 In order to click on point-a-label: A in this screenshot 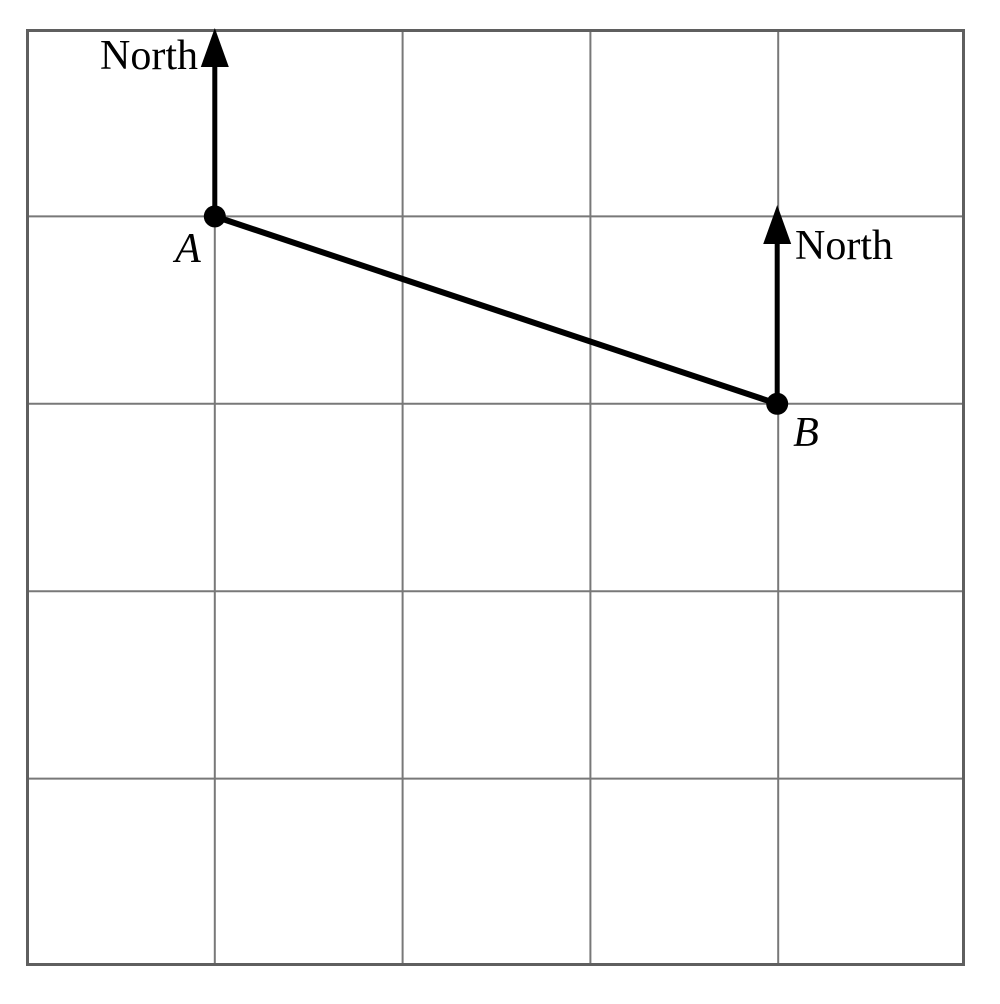, I will do `click(186, 249)`.